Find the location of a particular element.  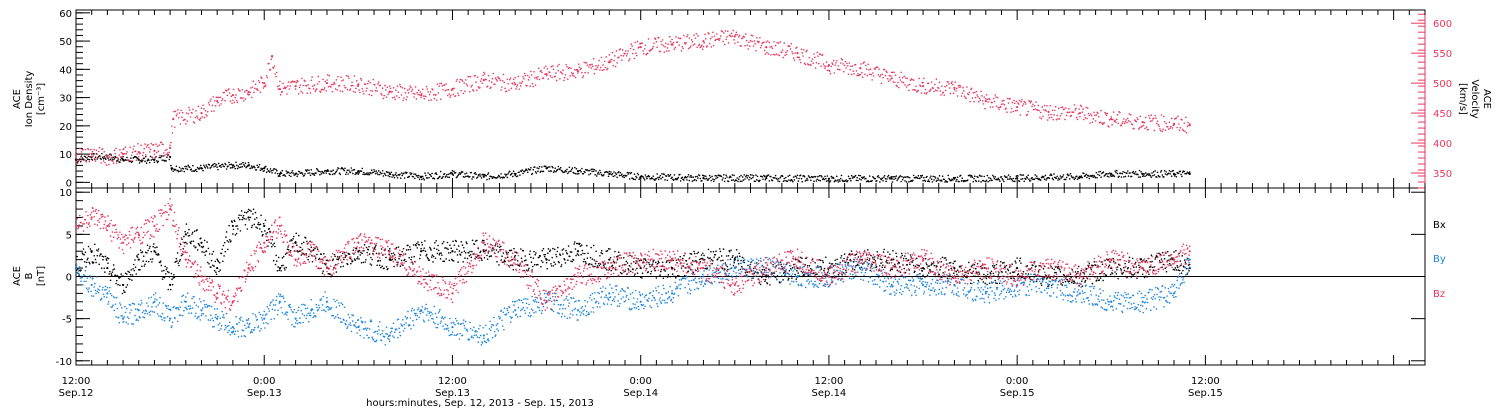

velocity-point is located at coordinates (232, 95).